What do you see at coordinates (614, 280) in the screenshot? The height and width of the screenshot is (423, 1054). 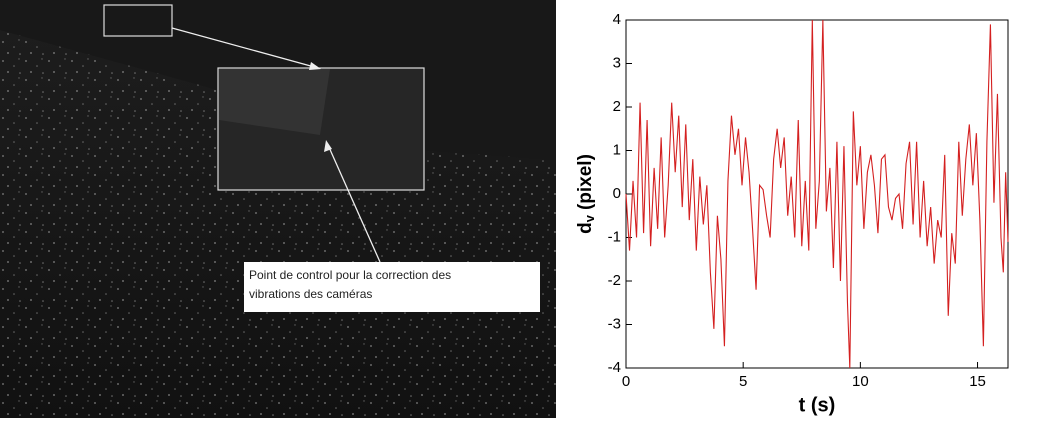 I see `y-tick-label: -2` at bounding box center [614, 280].